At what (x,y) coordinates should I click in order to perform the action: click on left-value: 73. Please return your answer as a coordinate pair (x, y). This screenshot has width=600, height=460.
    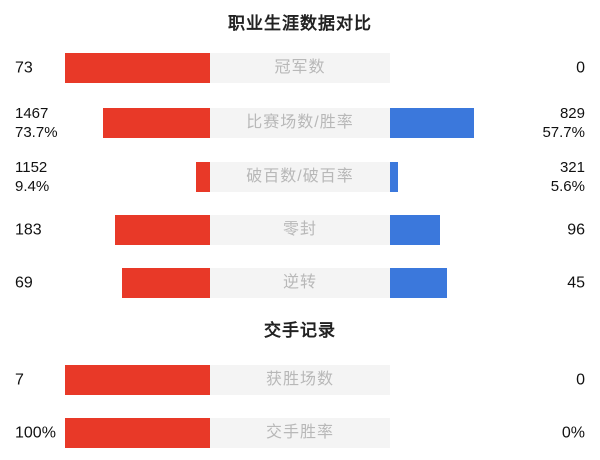
    Looking at the image, I should click on (24, 68).